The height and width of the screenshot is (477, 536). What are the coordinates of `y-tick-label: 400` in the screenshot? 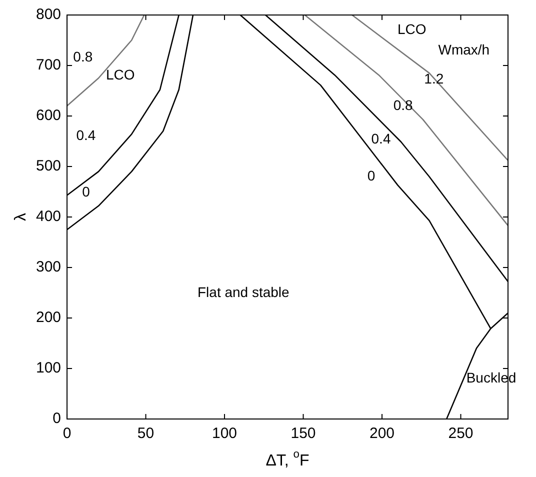 It's located at (49, 217).